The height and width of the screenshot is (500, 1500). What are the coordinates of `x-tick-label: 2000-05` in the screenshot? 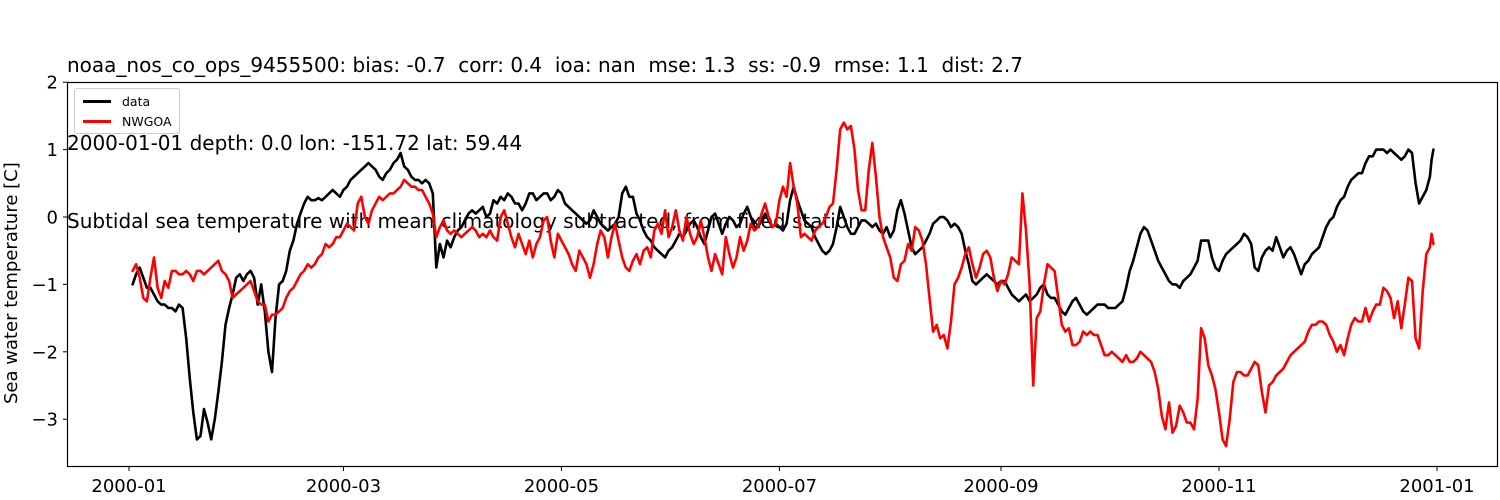 It's located at (561, 486).